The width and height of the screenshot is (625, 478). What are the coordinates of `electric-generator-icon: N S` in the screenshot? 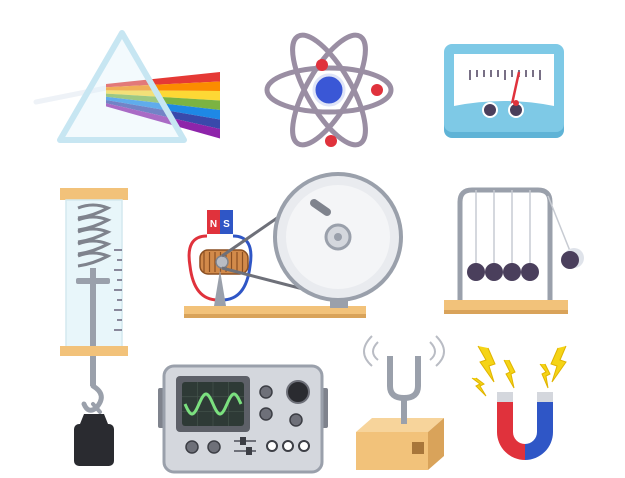 It's located at (293, 245).